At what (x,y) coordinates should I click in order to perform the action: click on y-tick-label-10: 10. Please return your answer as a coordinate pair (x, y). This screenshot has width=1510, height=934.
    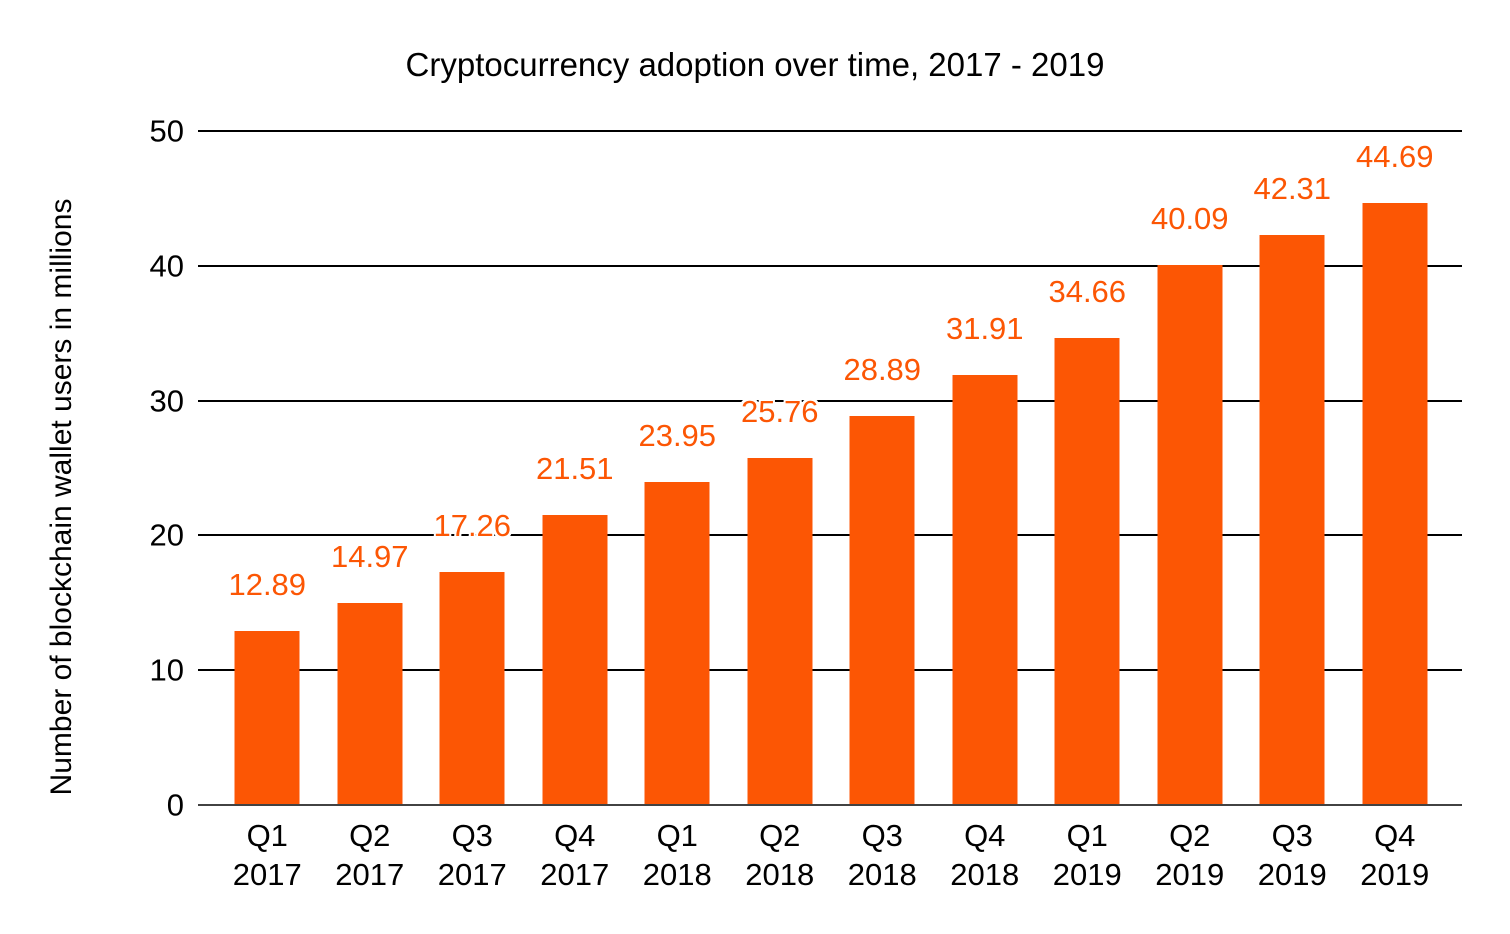
    Looking at the image, I should click on (166, 670).